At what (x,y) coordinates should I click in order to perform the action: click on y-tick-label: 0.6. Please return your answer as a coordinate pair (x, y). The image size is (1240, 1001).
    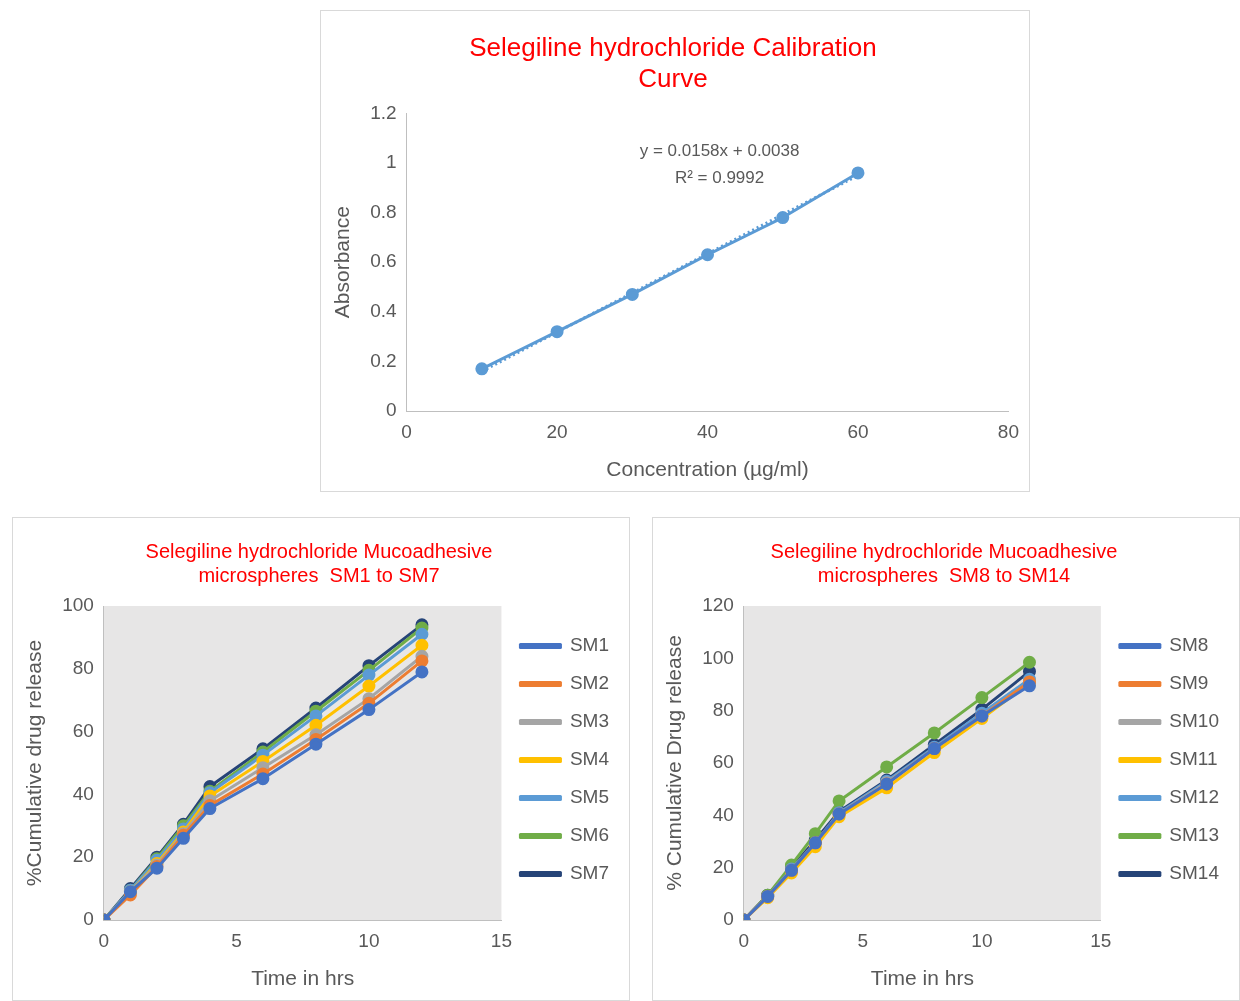
    Looking at the image, I should click on (383, 261).